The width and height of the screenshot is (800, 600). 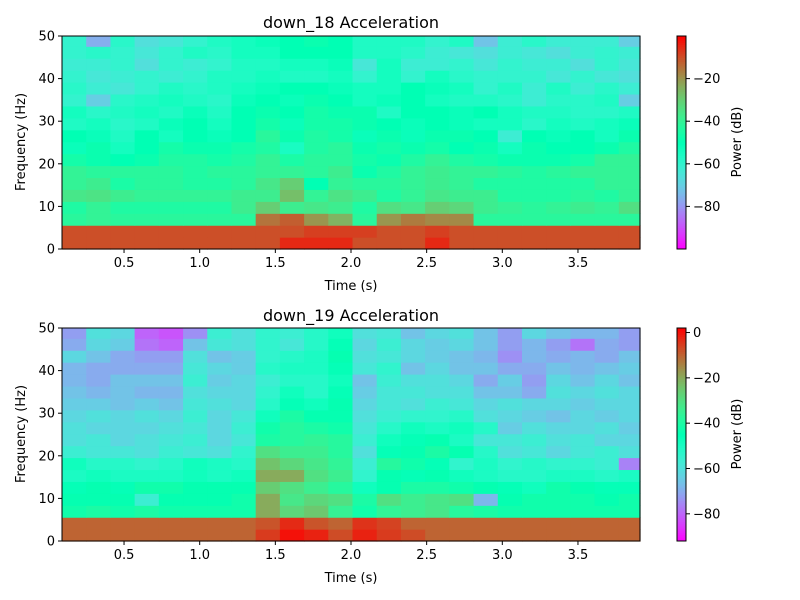 I want to click on y-tick-label: 30, so click(x=46, y=122).